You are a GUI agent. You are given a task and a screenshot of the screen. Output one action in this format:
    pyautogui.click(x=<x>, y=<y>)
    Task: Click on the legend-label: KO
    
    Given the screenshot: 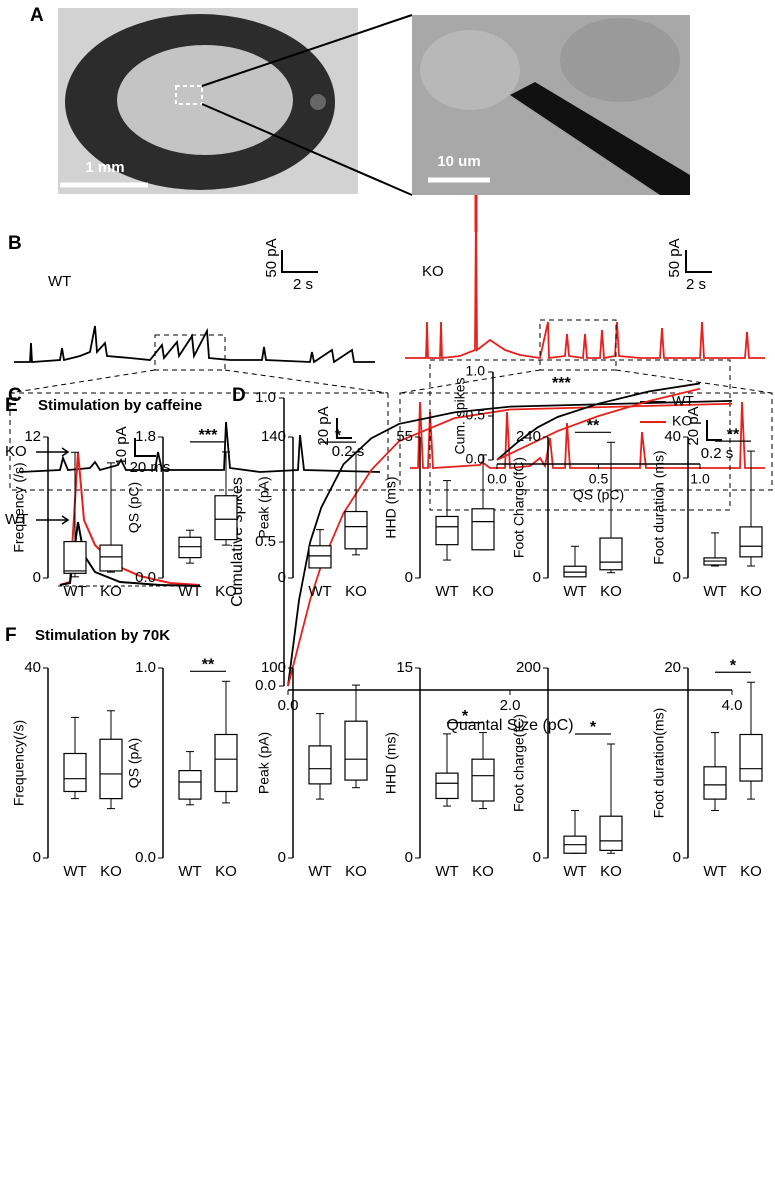 What is the action you would take?
    pyautogui.click(x=682, y=421)
    